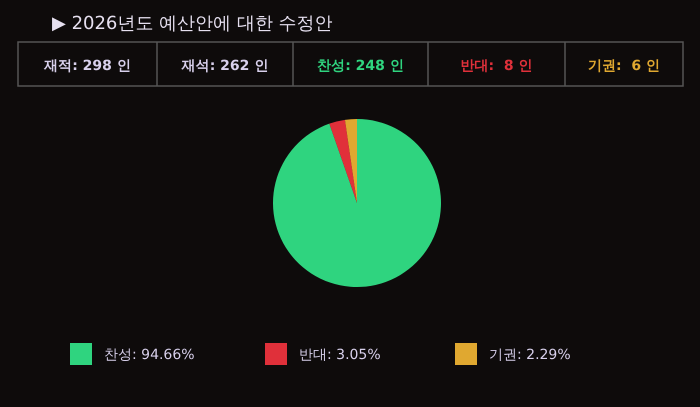 This screenshot has width=700, height=407. I want to click on legend-label: 기권: 2.29%, so click(530, 355).